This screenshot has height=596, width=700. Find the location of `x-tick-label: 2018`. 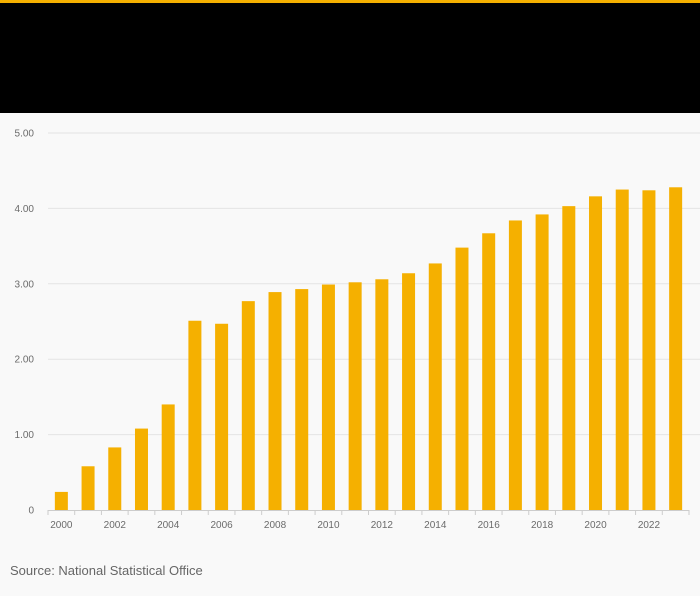

x-tick-label: 2018 is located at coordinates (542, 525).